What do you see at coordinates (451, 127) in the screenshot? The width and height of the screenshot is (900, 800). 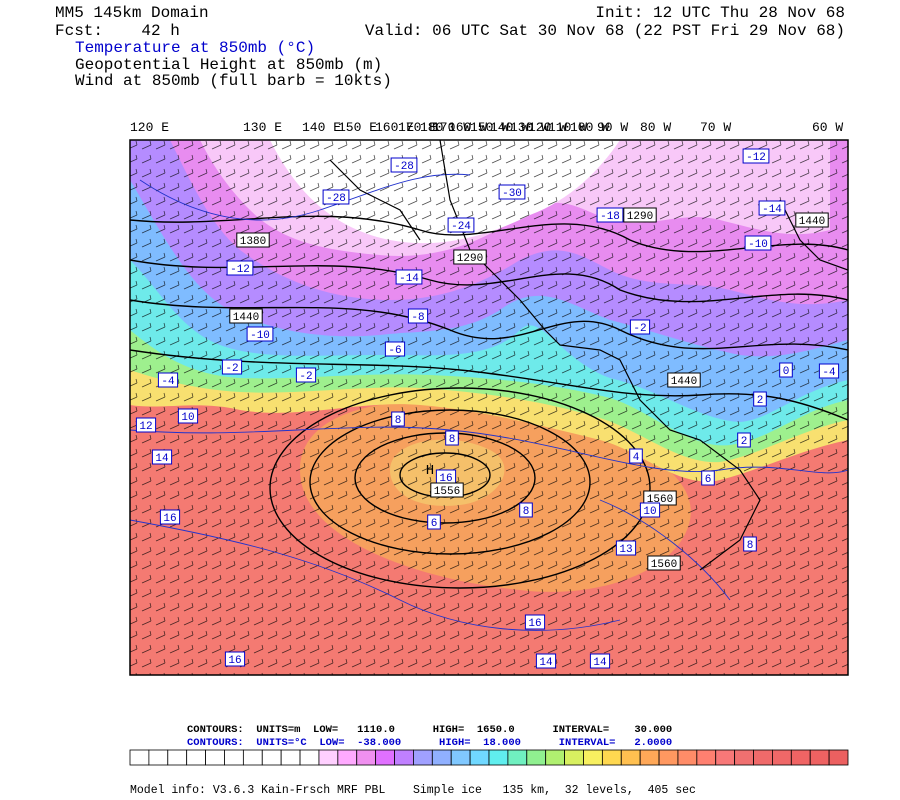 I see `longitude-label: 170 W` at bounding box center [451, 127].